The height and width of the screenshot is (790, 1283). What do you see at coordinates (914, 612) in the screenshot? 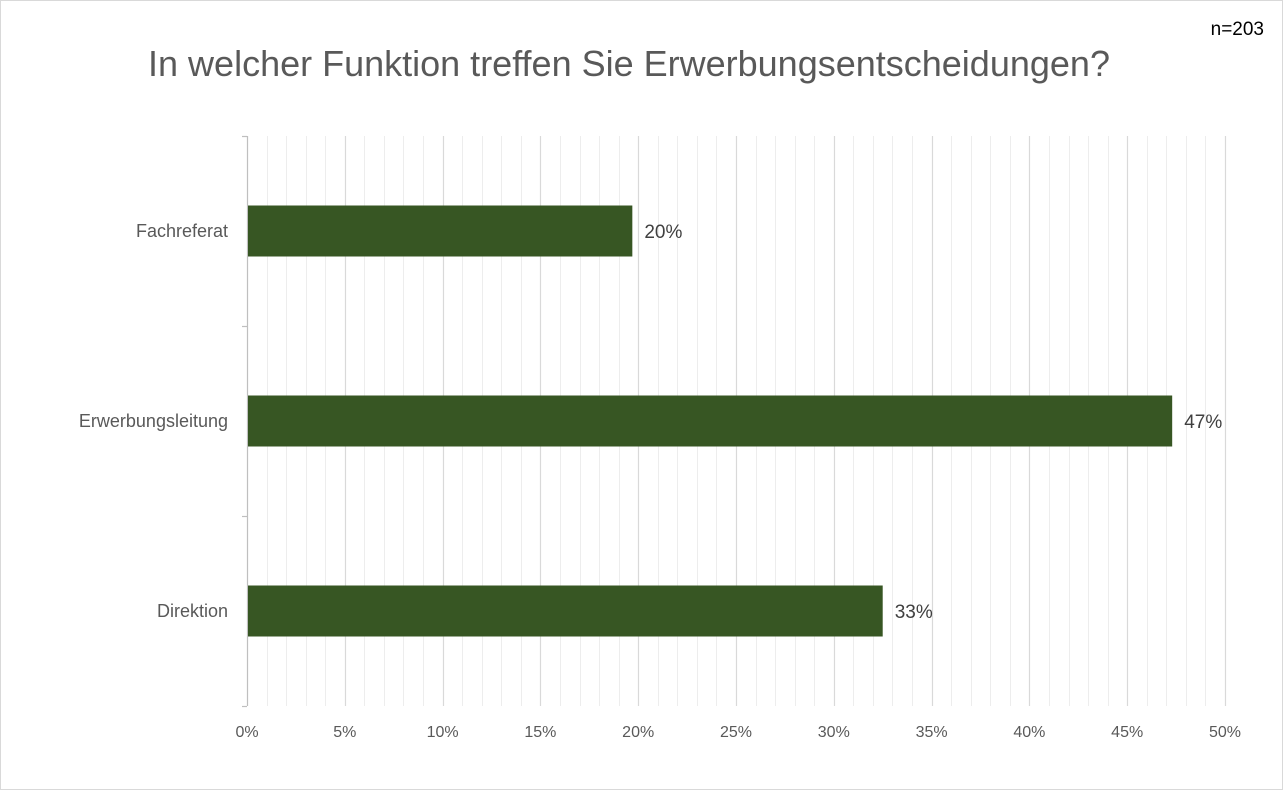
I see `data-label: 33%` at bounding box center [914, 612].